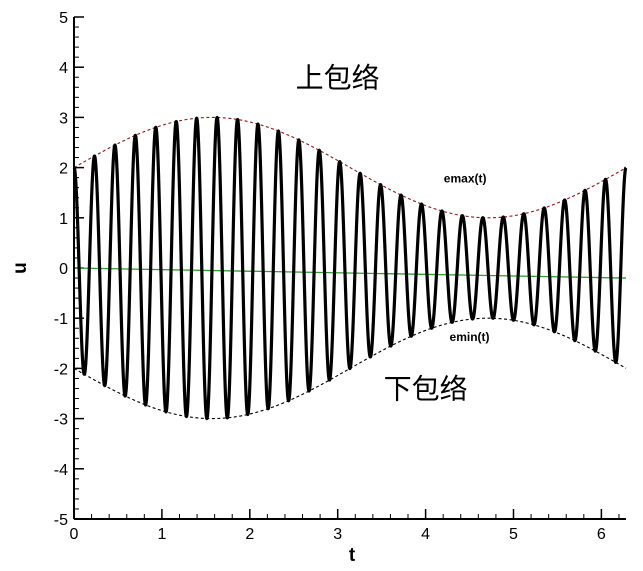 The image size is (643, 571). Describe the element at coordinates (63, 169) in the screenshot. I see `y-tick-label: 2` at that location.